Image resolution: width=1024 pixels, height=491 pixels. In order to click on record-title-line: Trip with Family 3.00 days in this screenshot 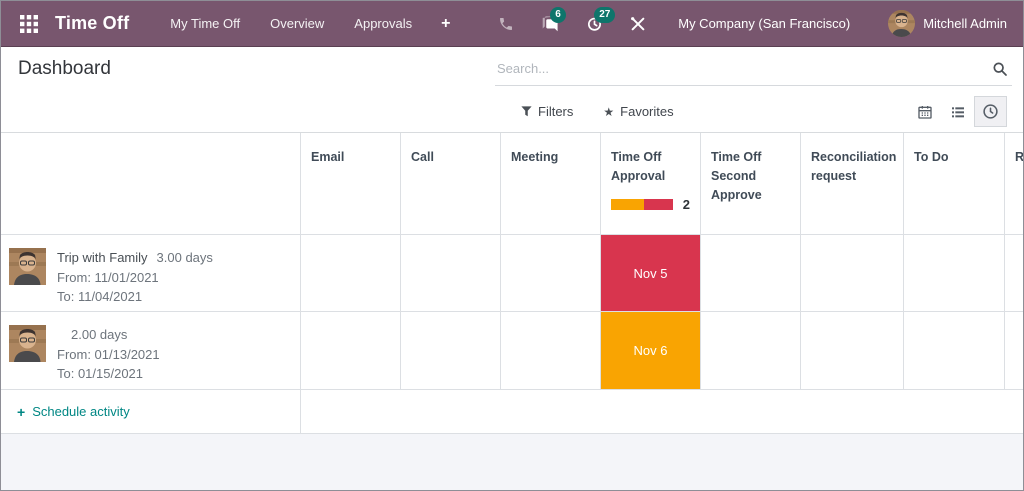, I will do `click(135, 257)`.